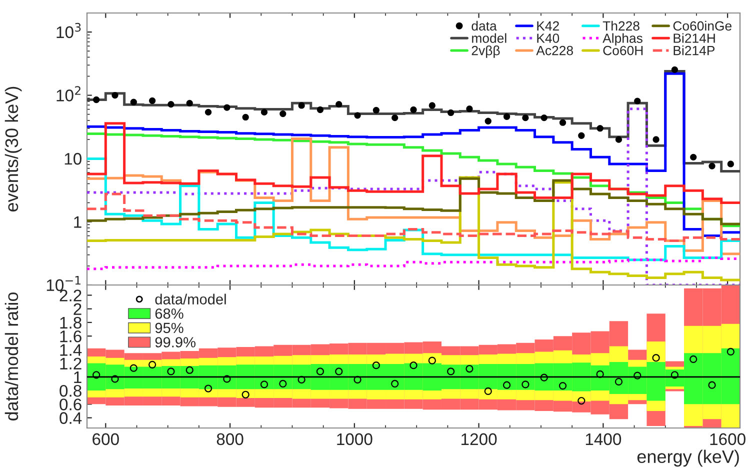 This screenshot has width=748, height=472. Describe the element at coordinates (169, 313) in the screenshot. I see `legend-label: 68%` at that location.